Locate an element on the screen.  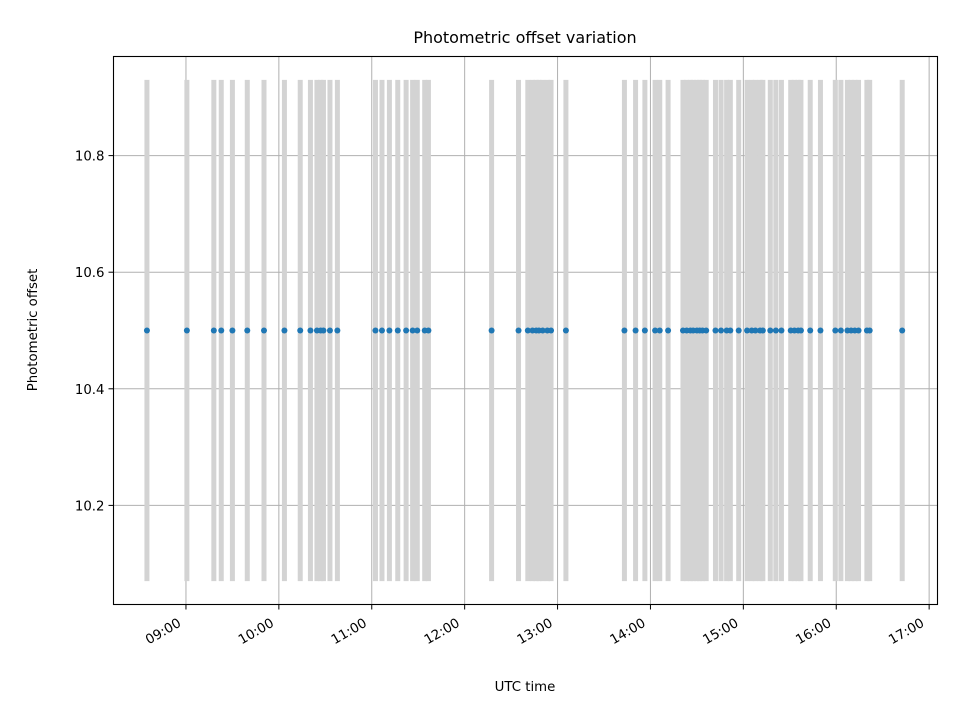
x-tick-label: 16:00 is located at coordinates (814, 632).